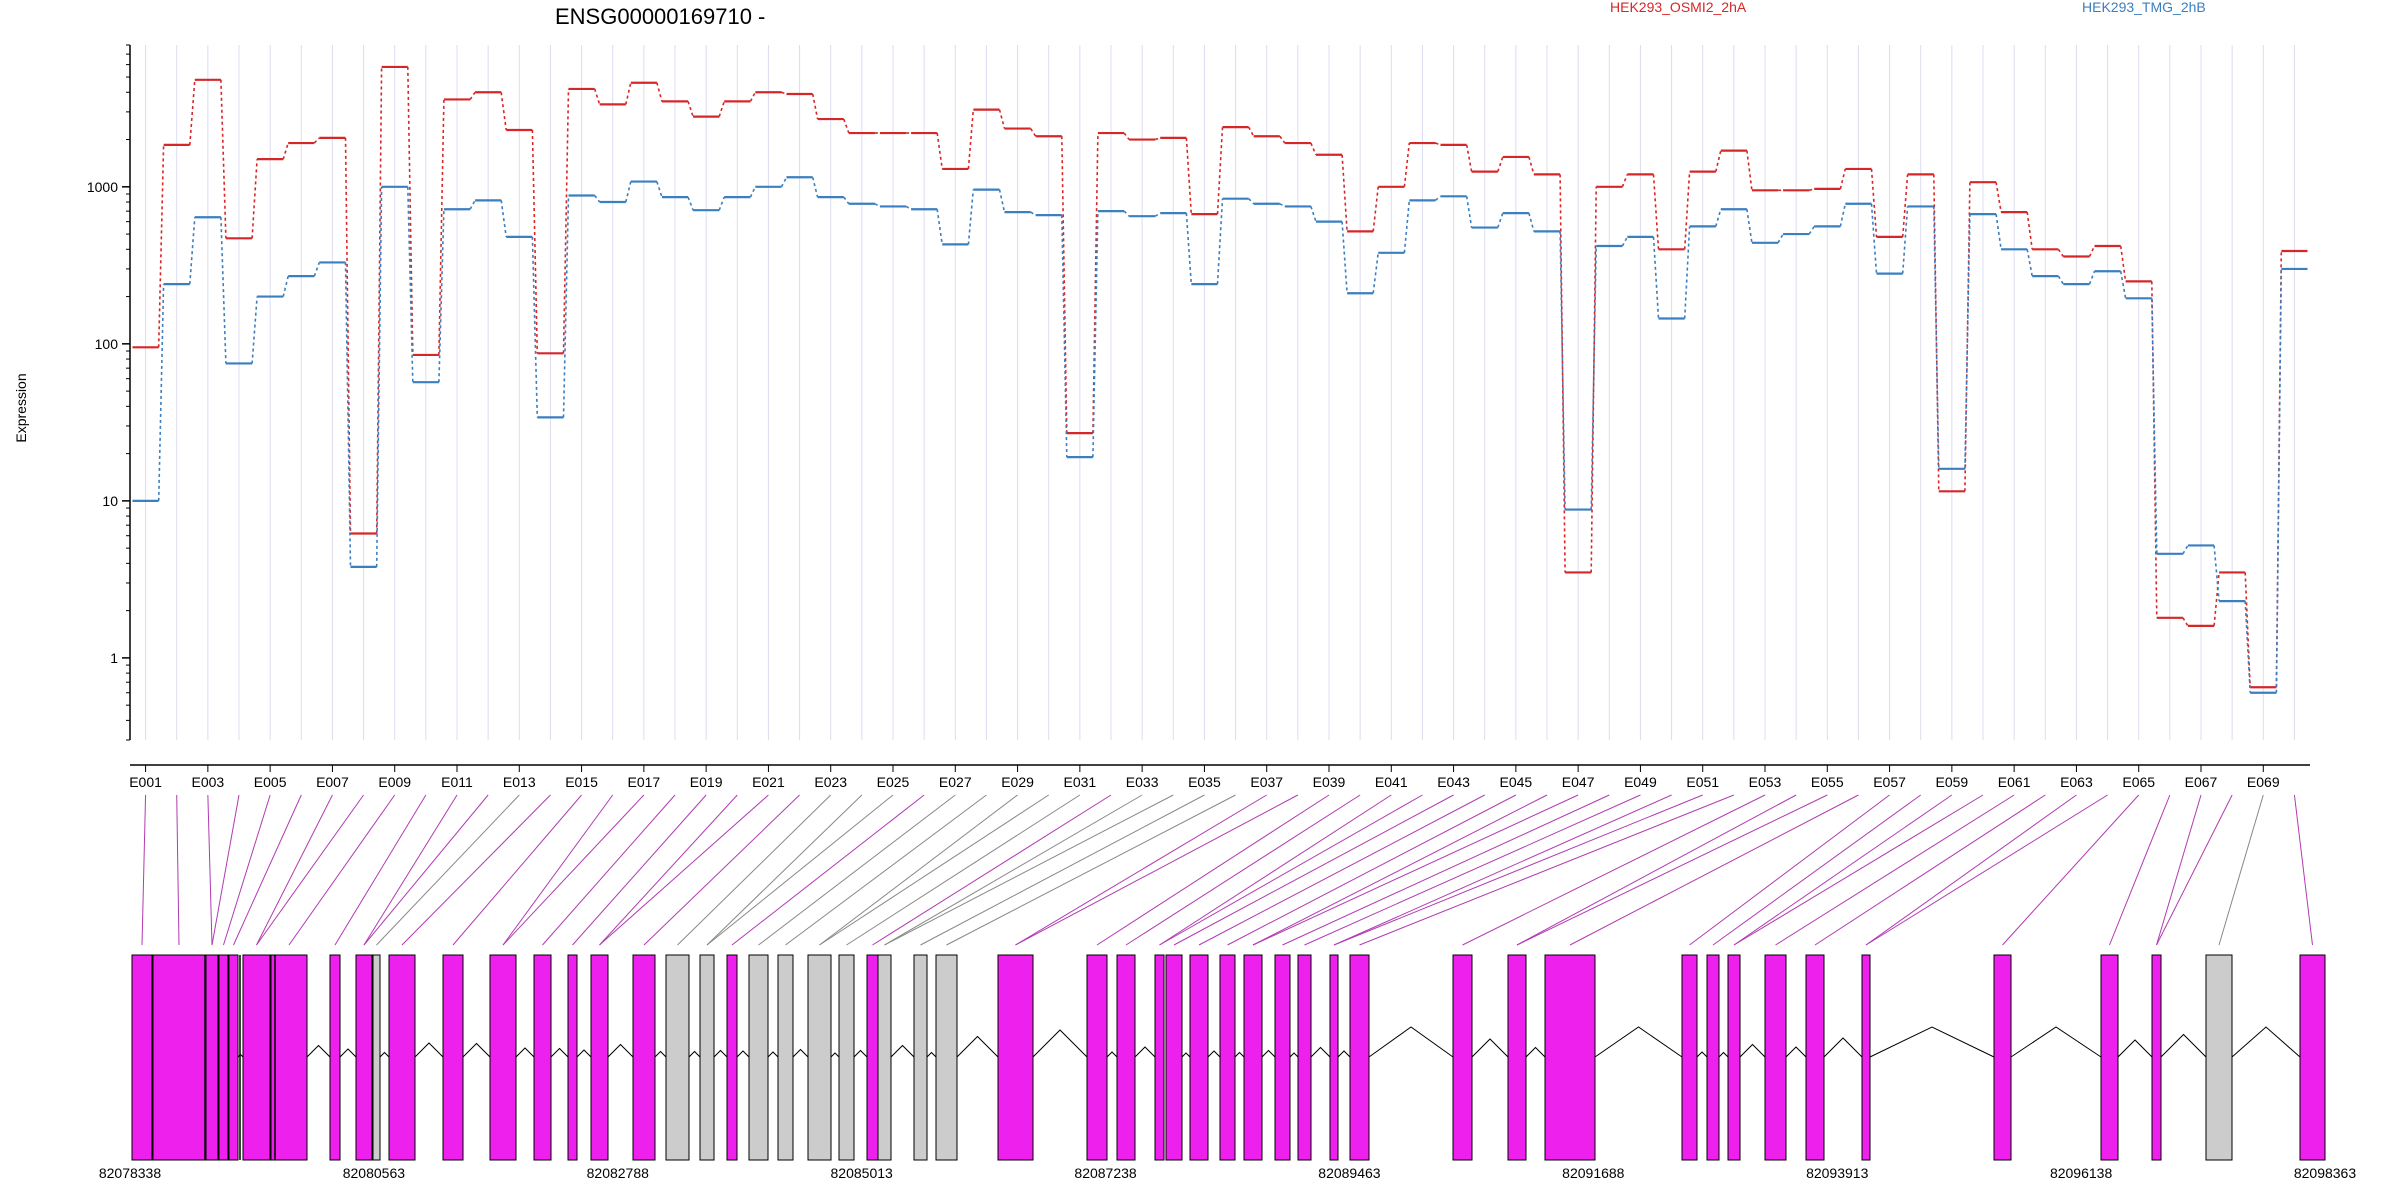 The image size is (2400, 1200). I want to click on legend-series-1: HEK293_OSMI2_2hA, so click(1678, 7).